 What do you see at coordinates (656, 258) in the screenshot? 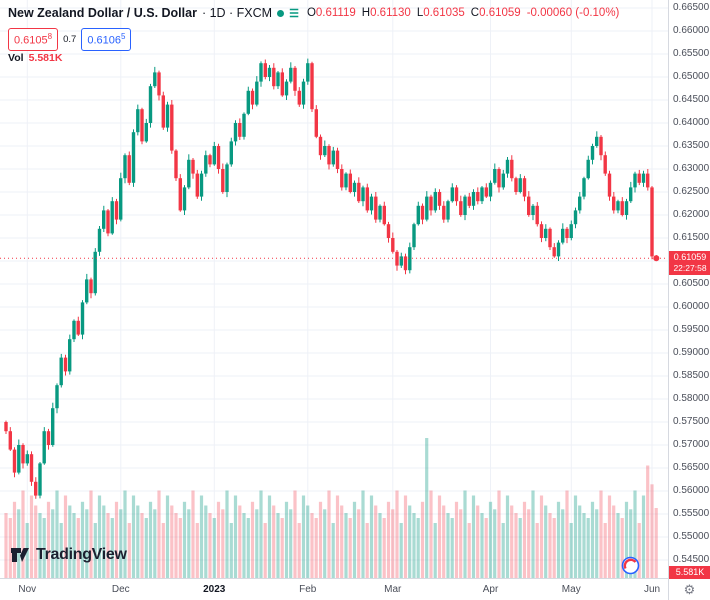
I see `last-price-marker` at bounding box center [656, 258].